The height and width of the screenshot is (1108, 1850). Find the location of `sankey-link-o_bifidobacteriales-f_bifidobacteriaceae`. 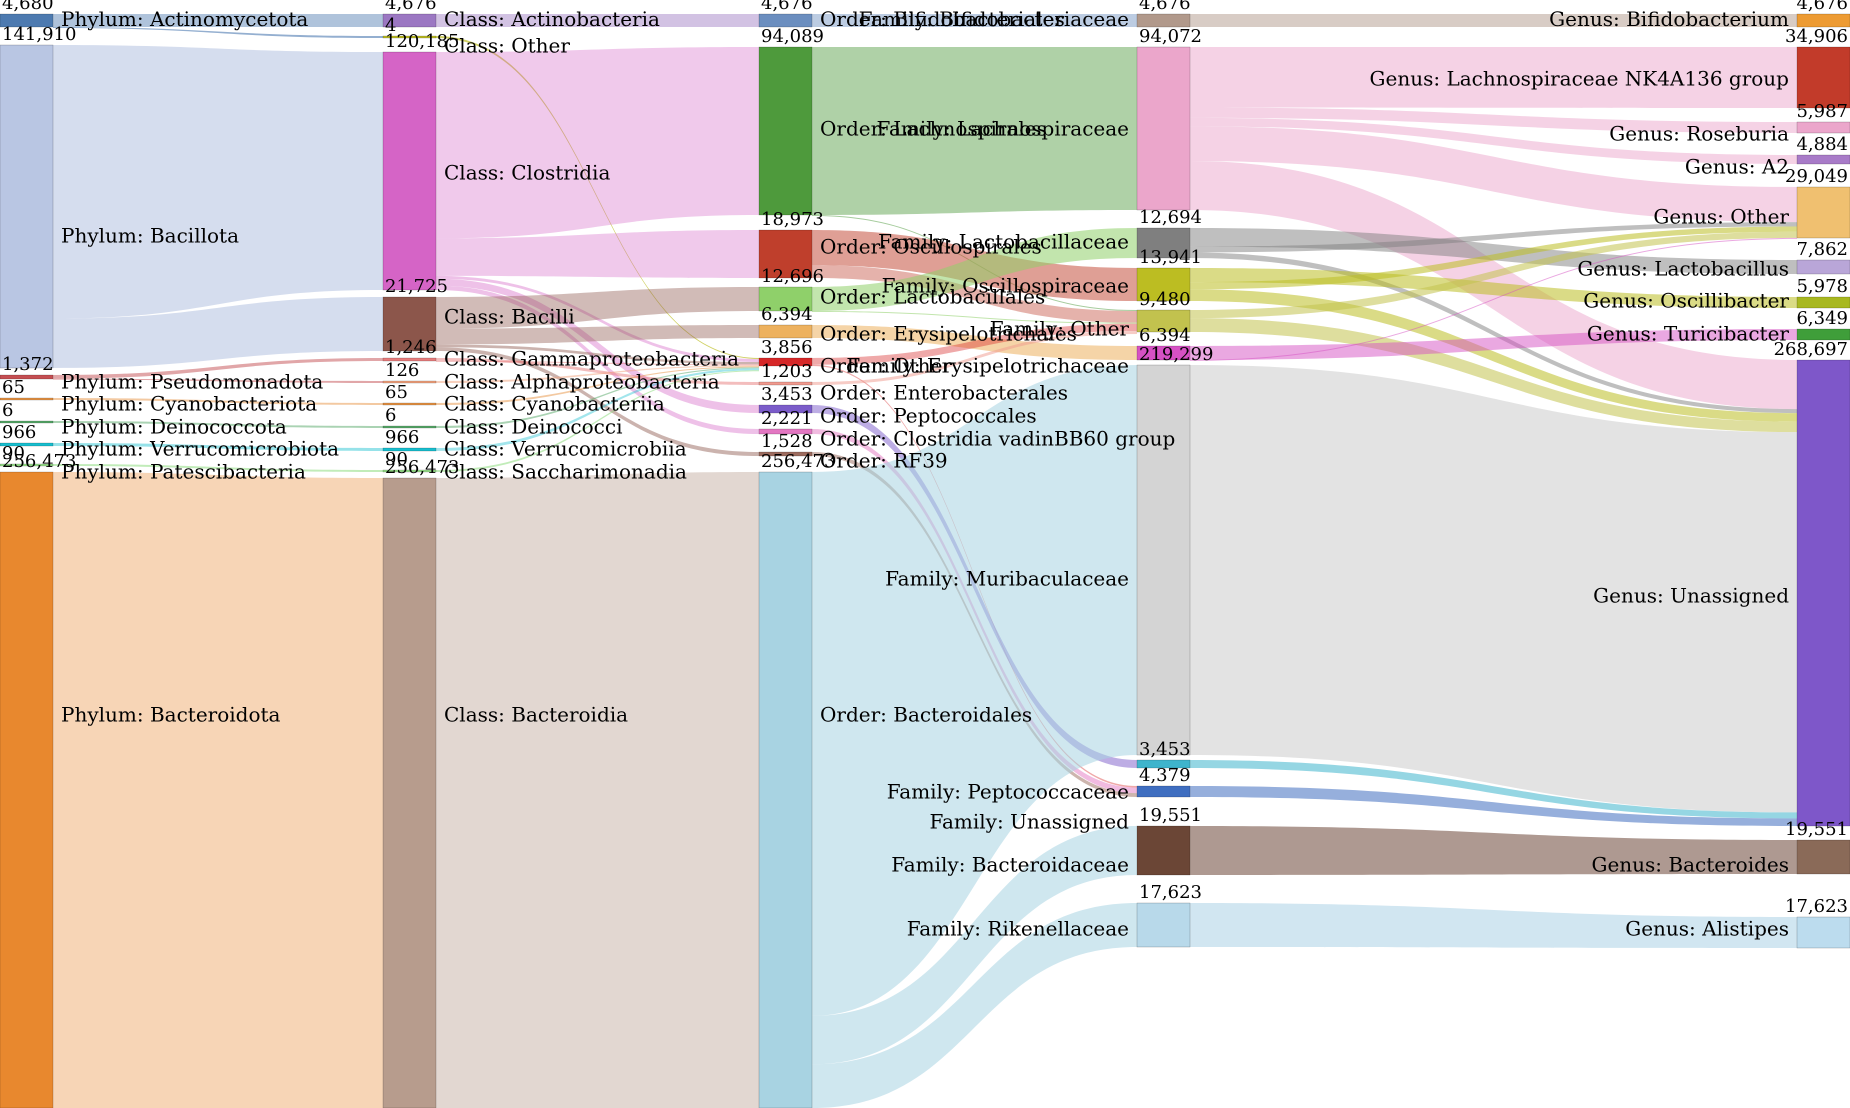

sankey-link-o_bifidobacteriales-f_bifidobacteriaceae is located at coordinates (974, 20).